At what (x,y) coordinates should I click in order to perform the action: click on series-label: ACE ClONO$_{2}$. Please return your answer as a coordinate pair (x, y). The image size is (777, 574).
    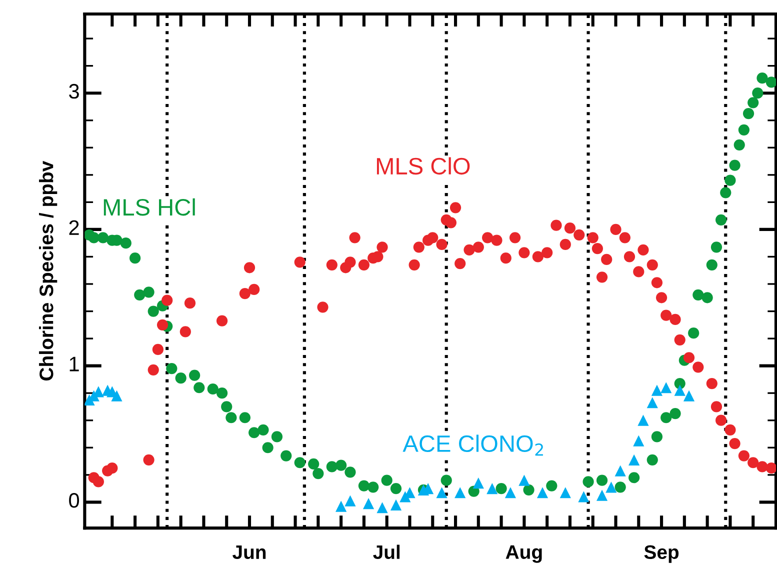
    Looking at the image, I should click on (472, 445).